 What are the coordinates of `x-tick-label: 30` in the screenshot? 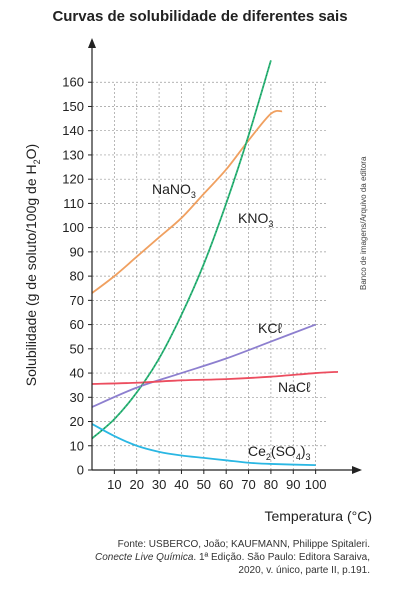 It's located at (159, 484).